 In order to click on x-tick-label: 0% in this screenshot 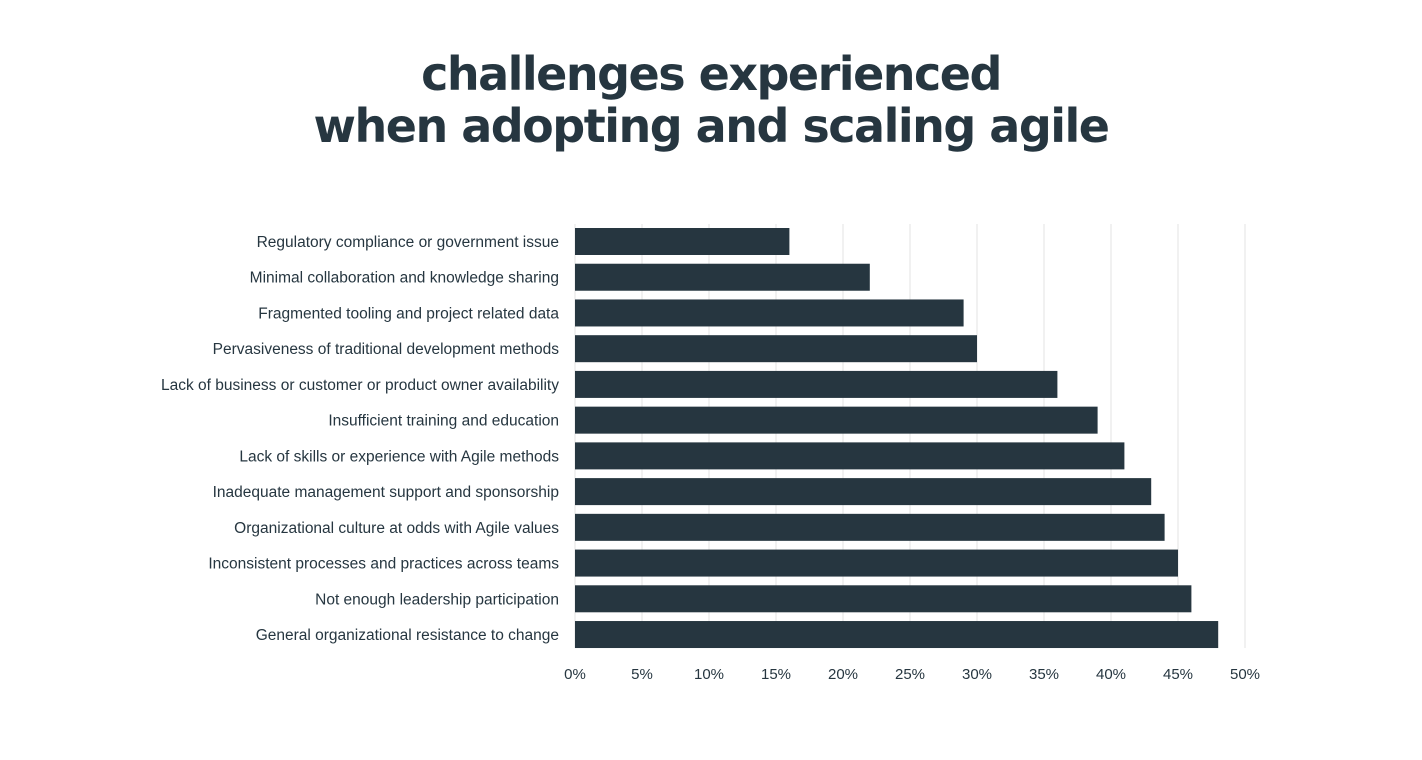, I will do `click(575, 674)`.